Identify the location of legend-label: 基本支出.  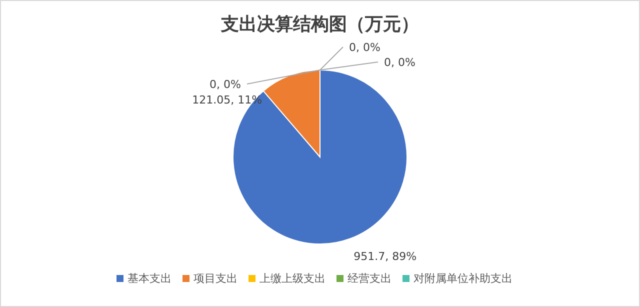
(150, 278).